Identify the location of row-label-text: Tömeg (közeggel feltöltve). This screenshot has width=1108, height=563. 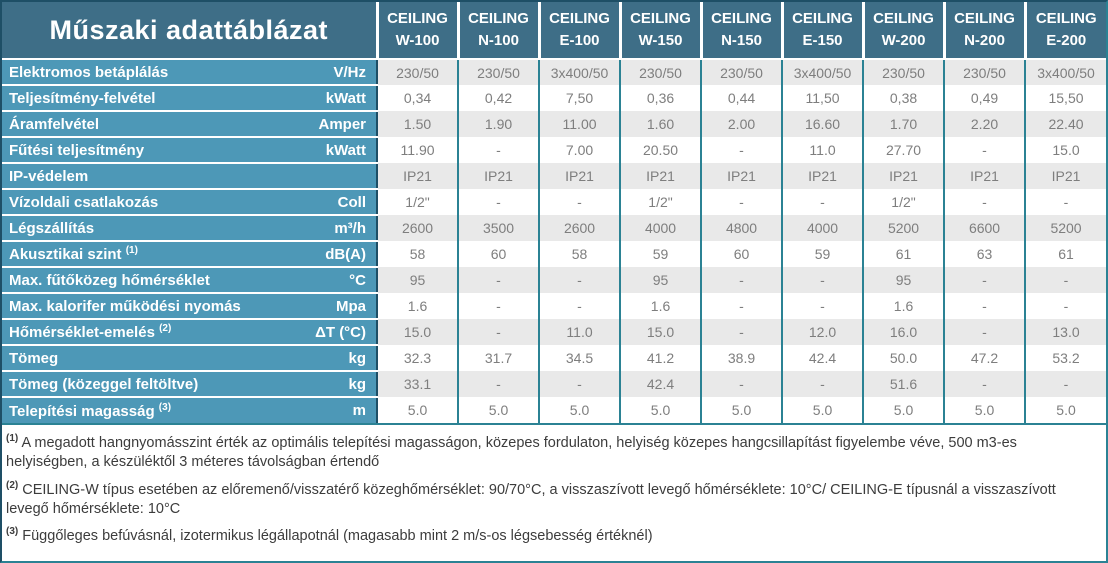
(104, 384).